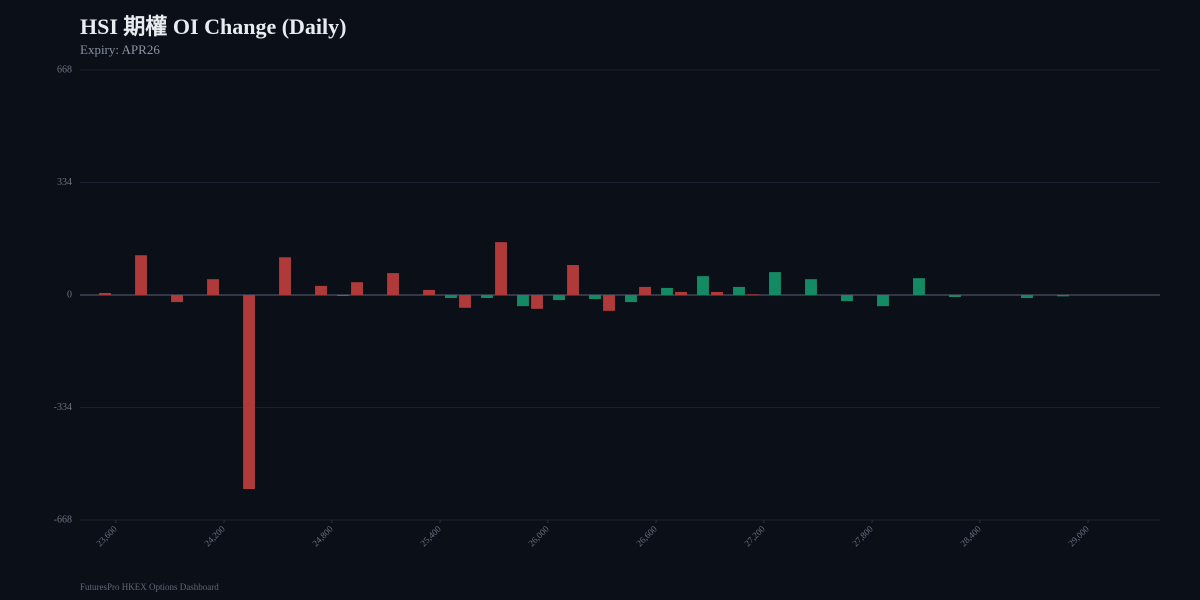  What do you see at coordinates (69, 294) in the screenshot?
I see `y-tick-label: 0` at bounding box center [69, 294].